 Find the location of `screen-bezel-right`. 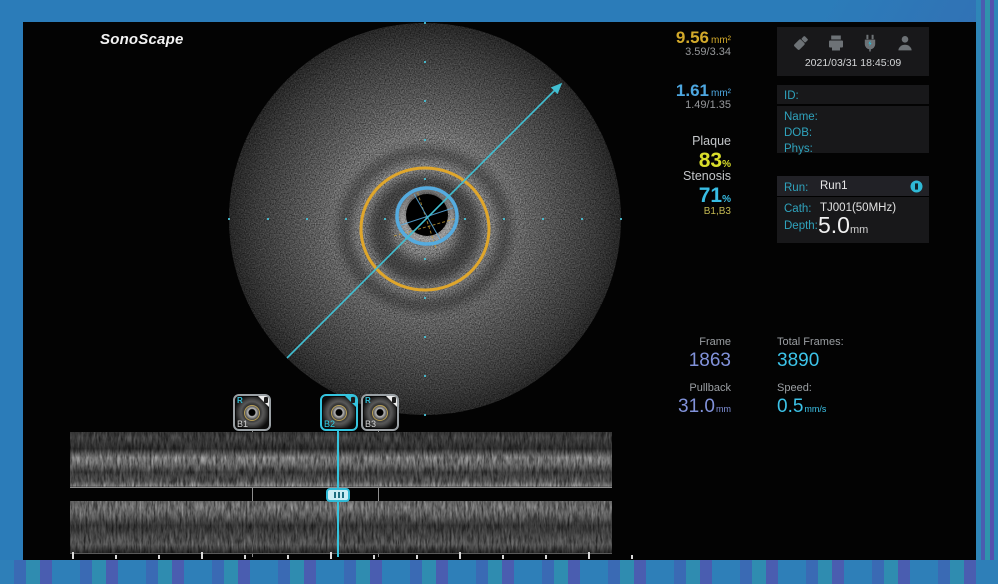

screen-bezel-right is located at coordinates (987, 292).